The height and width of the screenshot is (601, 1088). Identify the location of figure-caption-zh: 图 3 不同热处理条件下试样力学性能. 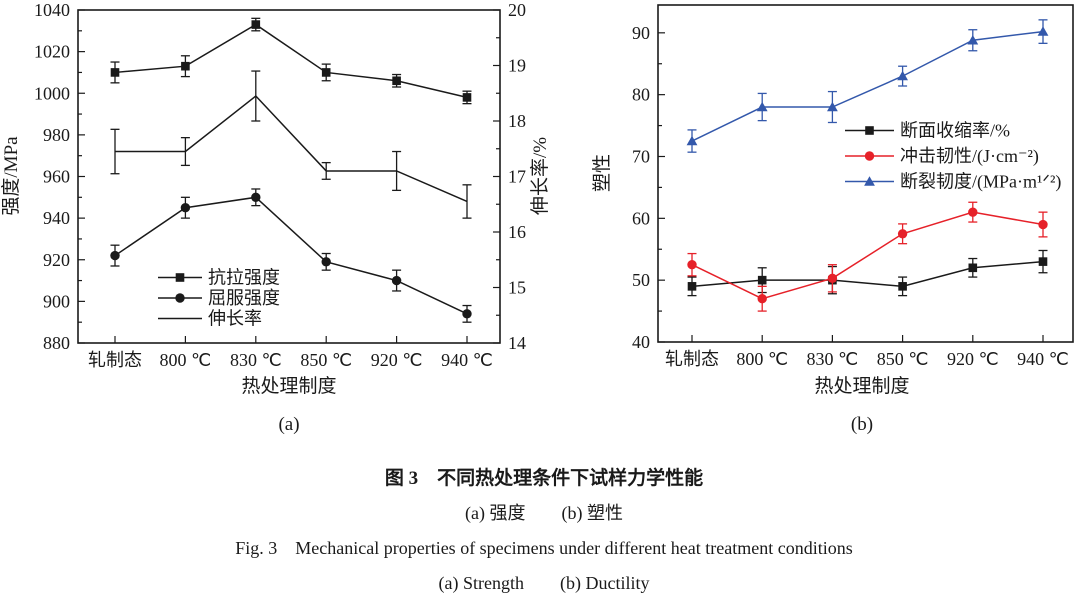
(544, 478).